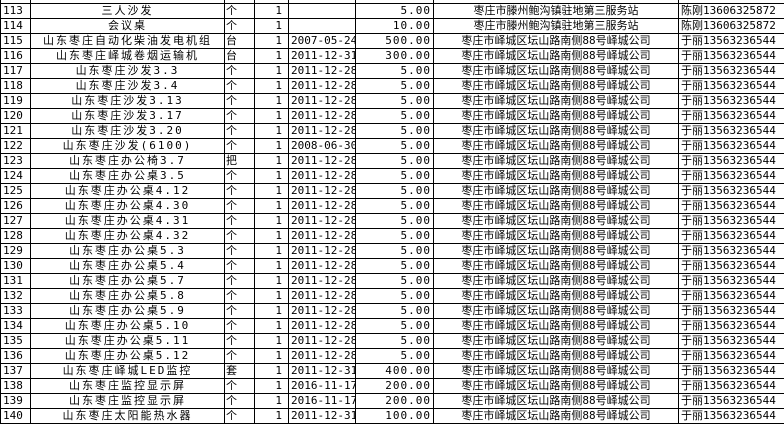 This screenshot has width=784, height=424. What do you see at coordinates (15, 386) in the screenshot?
I see `cell-id: 138` at bounding box center [15, 386].